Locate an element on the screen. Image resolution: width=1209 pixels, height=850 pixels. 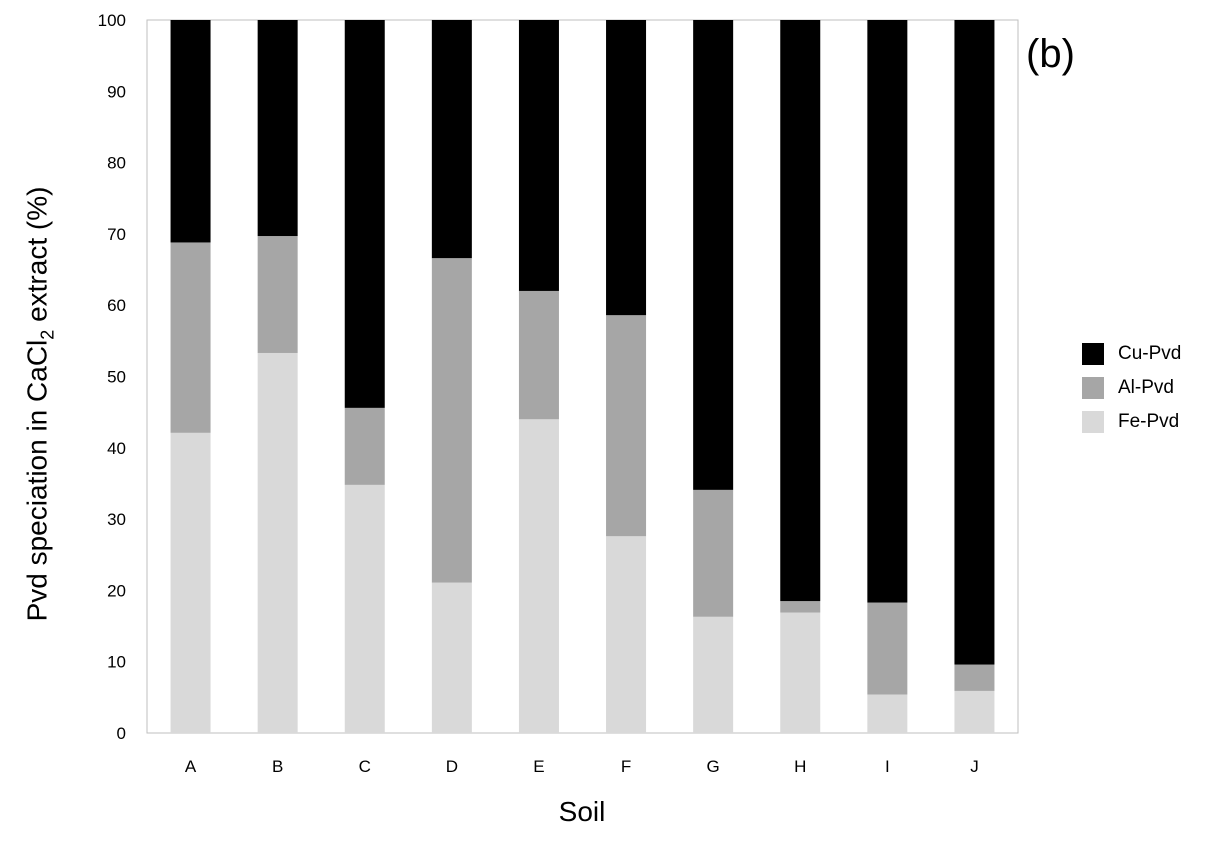
legend-item-al-pvd: Al-Pvd is located at coordinates (1131, 388).